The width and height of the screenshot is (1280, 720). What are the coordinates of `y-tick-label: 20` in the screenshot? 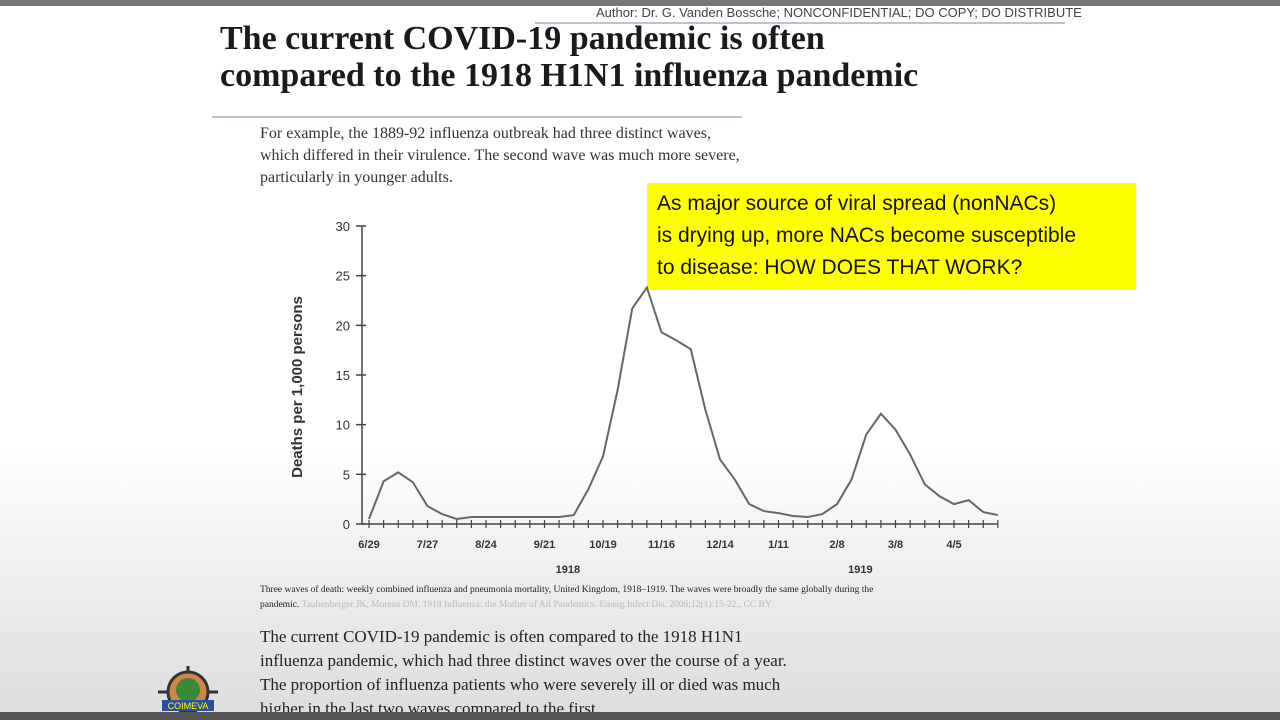 It's located at (343, 325).